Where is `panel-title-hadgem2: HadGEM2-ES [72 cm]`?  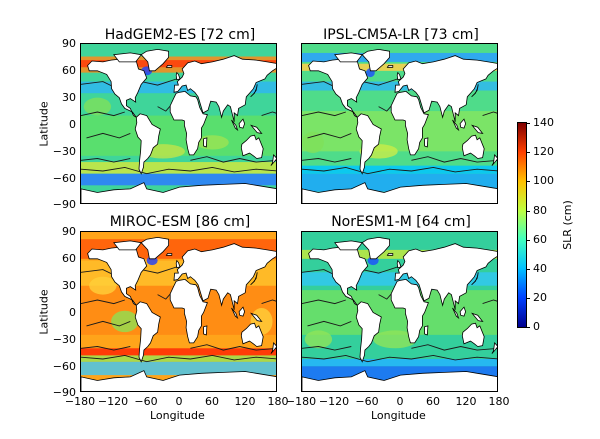 panel-title-hadgem2: HadGEM2-ES [72 cm] is located at coordinates (180, 35).